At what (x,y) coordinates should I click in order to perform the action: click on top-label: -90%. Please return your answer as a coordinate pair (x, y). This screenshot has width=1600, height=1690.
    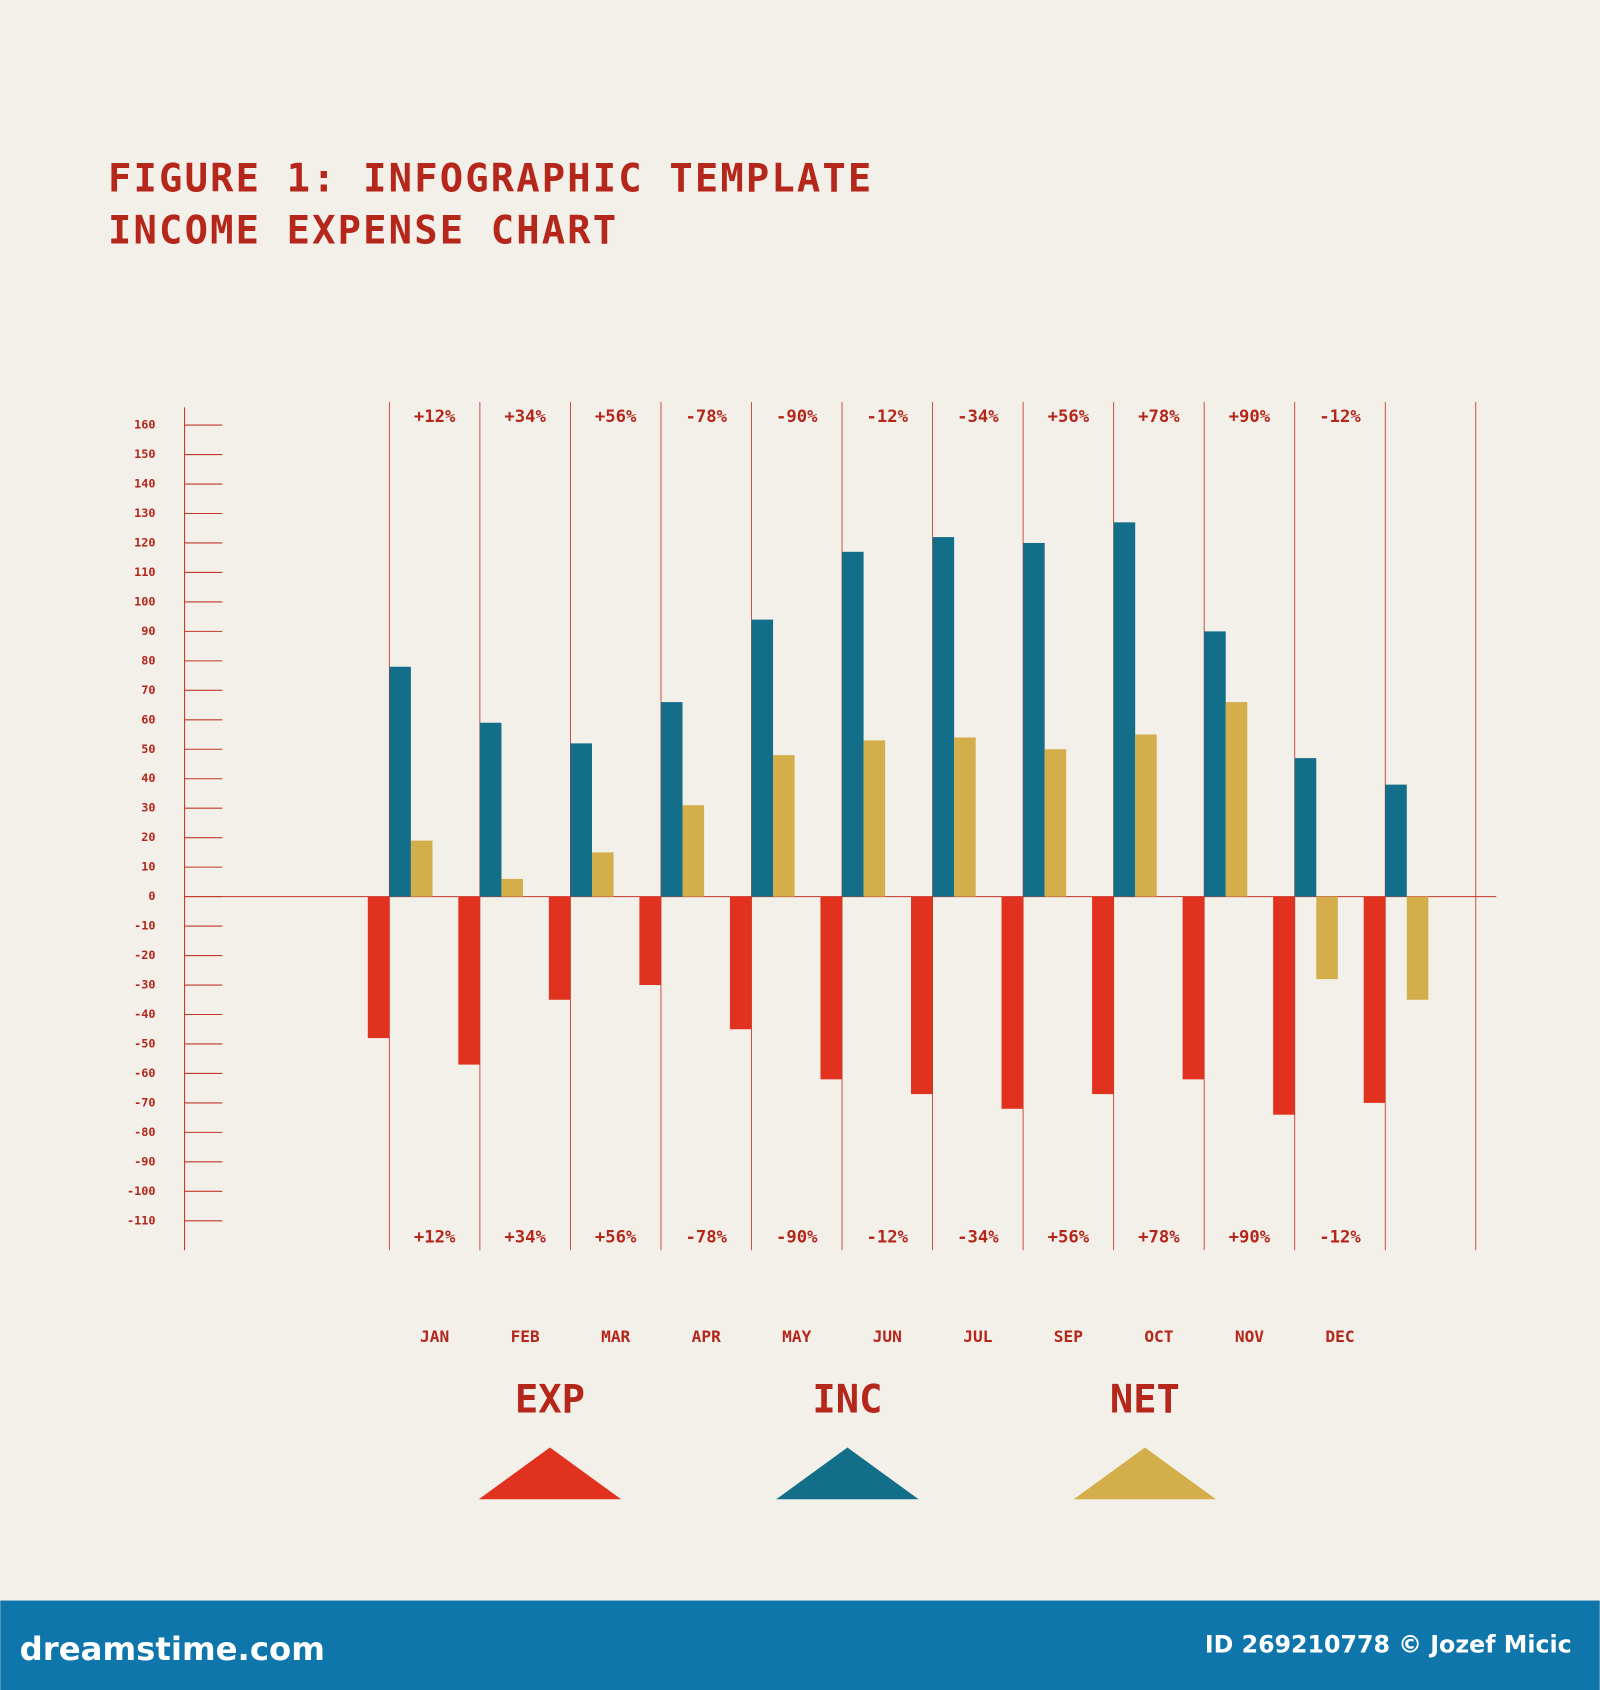
    Looking at the image, I should click on (797, 417).